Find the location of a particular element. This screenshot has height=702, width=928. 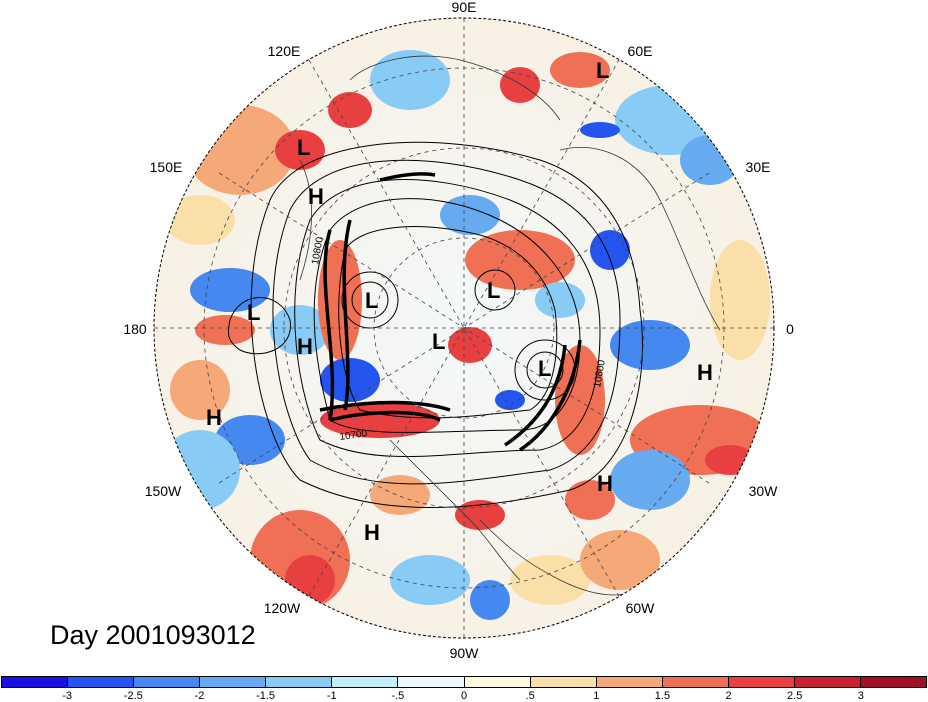

lon-label-120w: 120W is located at coordinates (282, 608).